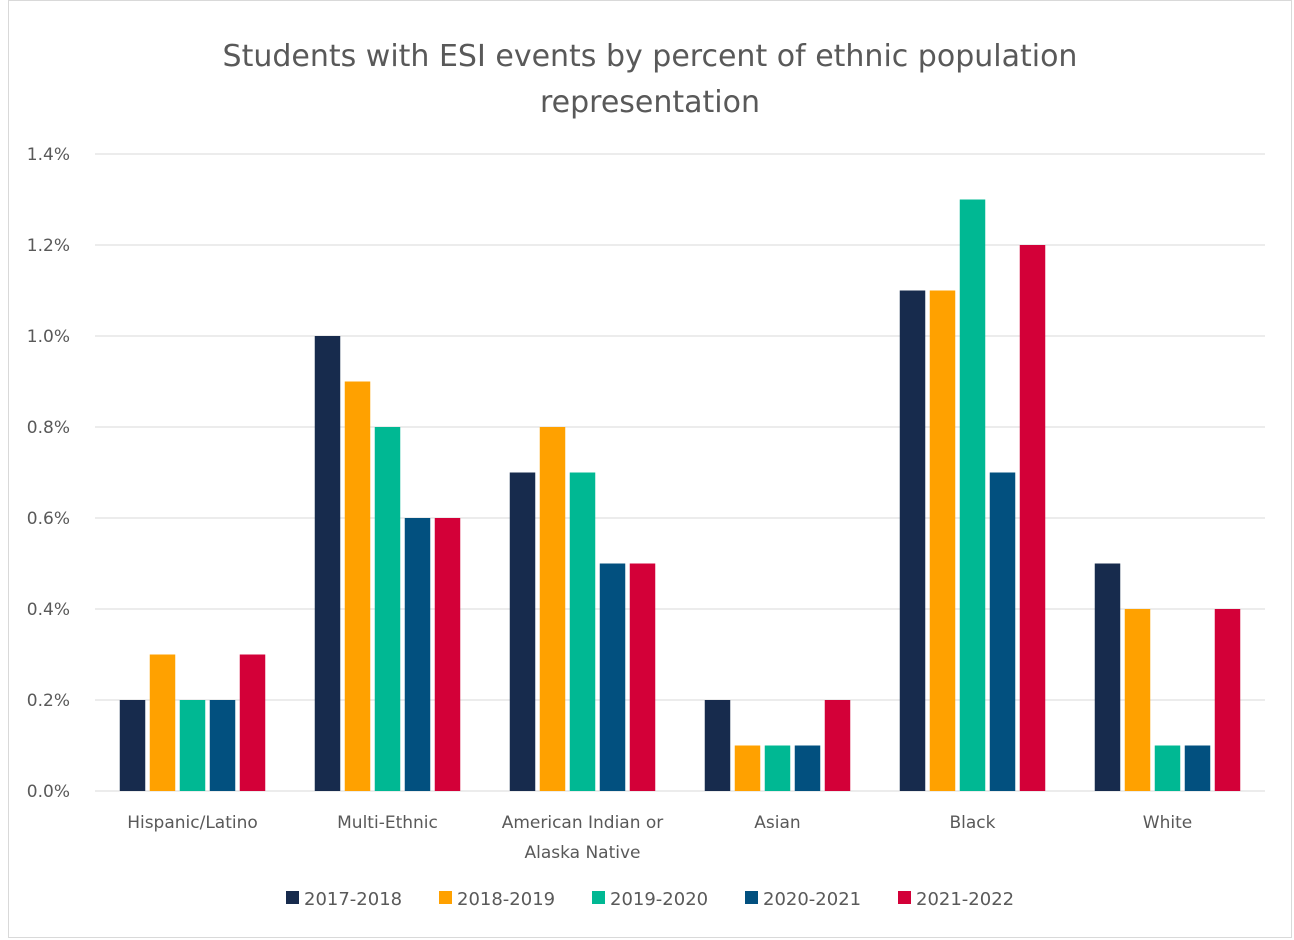 This screenshot has height=940, width=1294. What do you see at coordinates (387, 823) in the screenshot?
I see `x-category-label: Multi-Ethnic` at bounding box center [387, 823].